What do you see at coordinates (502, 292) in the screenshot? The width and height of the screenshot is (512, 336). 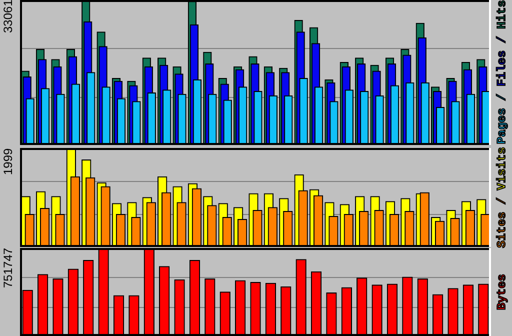 I see `text: Bytes` at bounding box center [502, 292].